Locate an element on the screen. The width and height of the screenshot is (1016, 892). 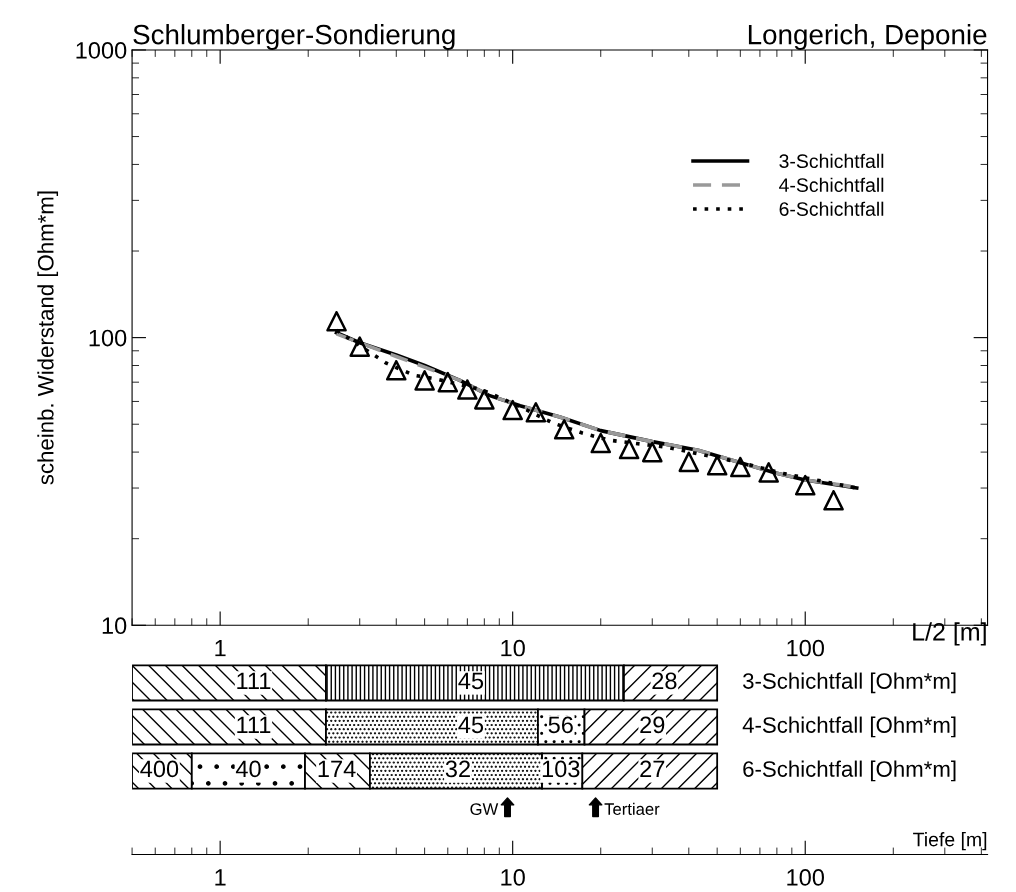
annotation: GW is located at coordinates (484, 809).